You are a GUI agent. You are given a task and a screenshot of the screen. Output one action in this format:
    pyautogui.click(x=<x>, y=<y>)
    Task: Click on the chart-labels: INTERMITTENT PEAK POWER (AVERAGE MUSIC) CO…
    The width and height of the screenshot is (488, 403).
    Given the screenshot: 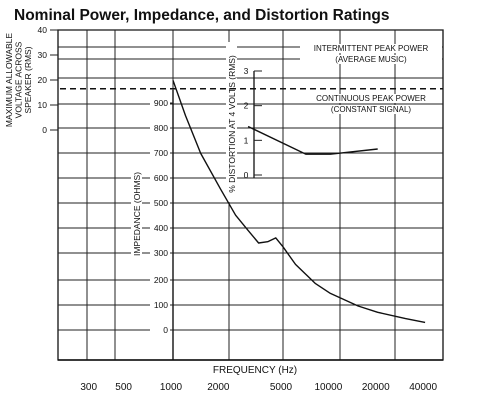 What is the action you would take?
    pyautogui.click(x=371, y=79)
    